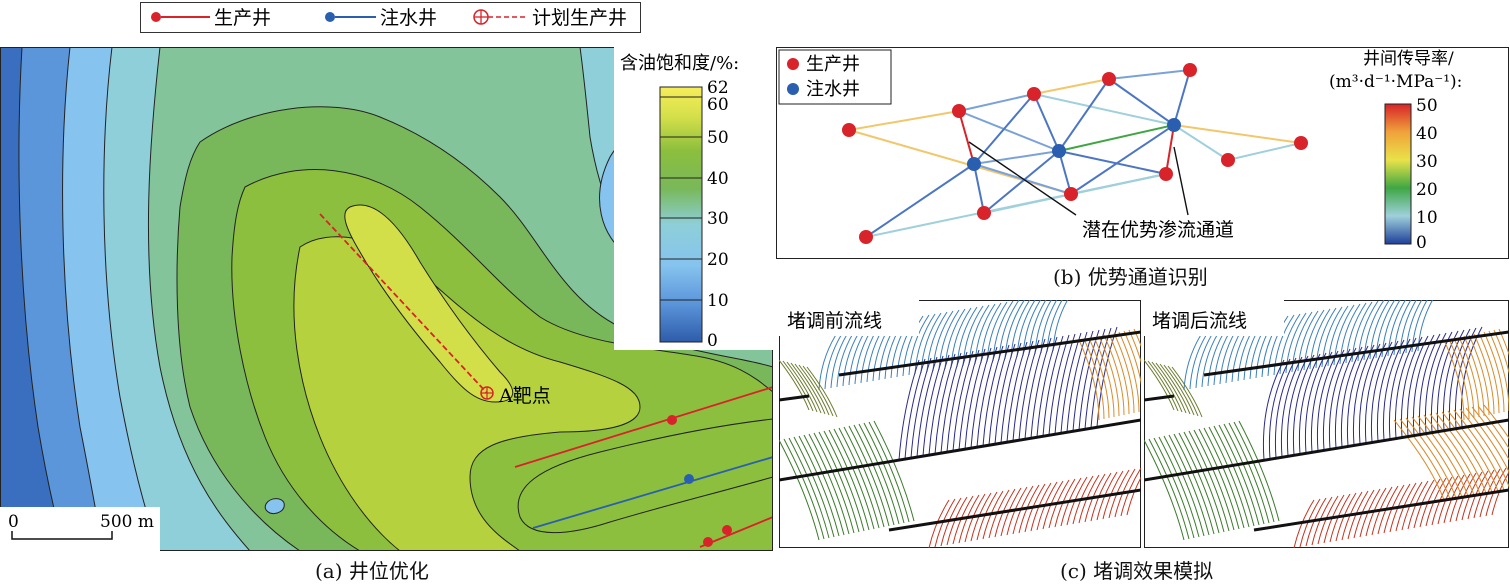 Image resolution: width=1510 pixels, height=584 pixels. What do you see at coordinates (1395, 82) in the screenshot?
I see `conductivity-title-line2: (m³·d⁻¹·MPa⁻¹):` at bounding box center [1395, 82].